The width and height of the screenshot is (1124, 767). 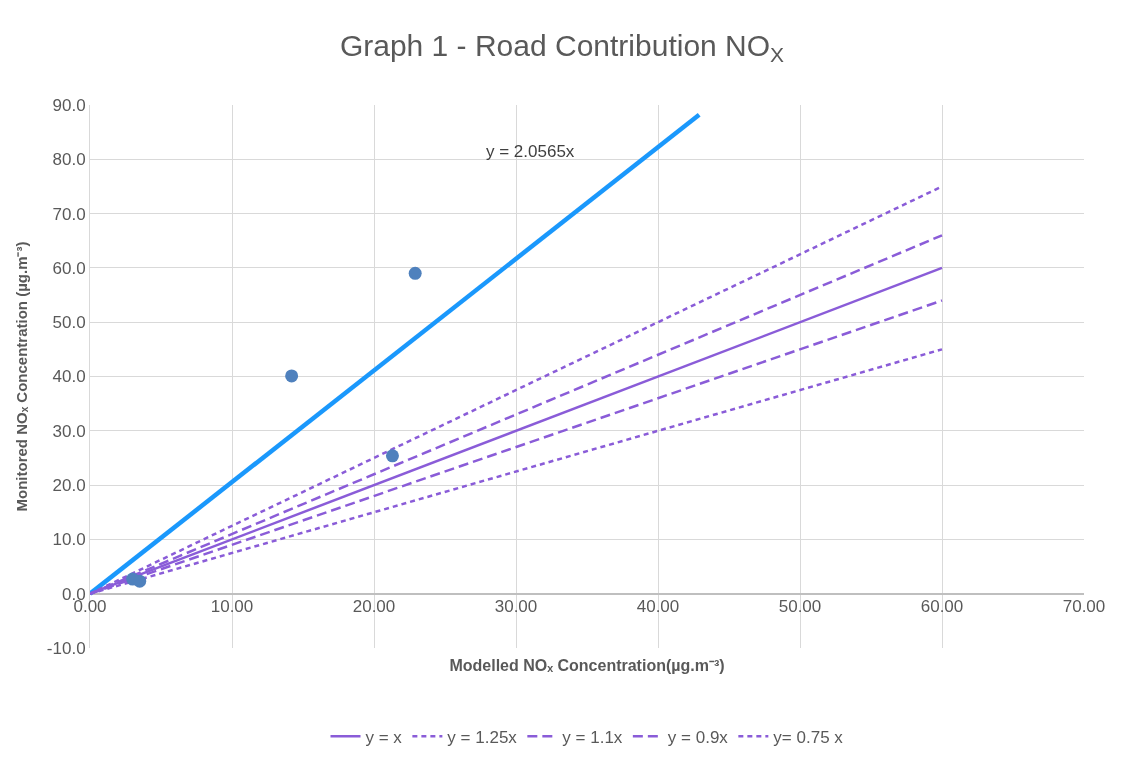 What do you see at coordinates (69, 214) in the screenshot?
I see `y-tick-label: 70.0` at bounding box center [69, 214].